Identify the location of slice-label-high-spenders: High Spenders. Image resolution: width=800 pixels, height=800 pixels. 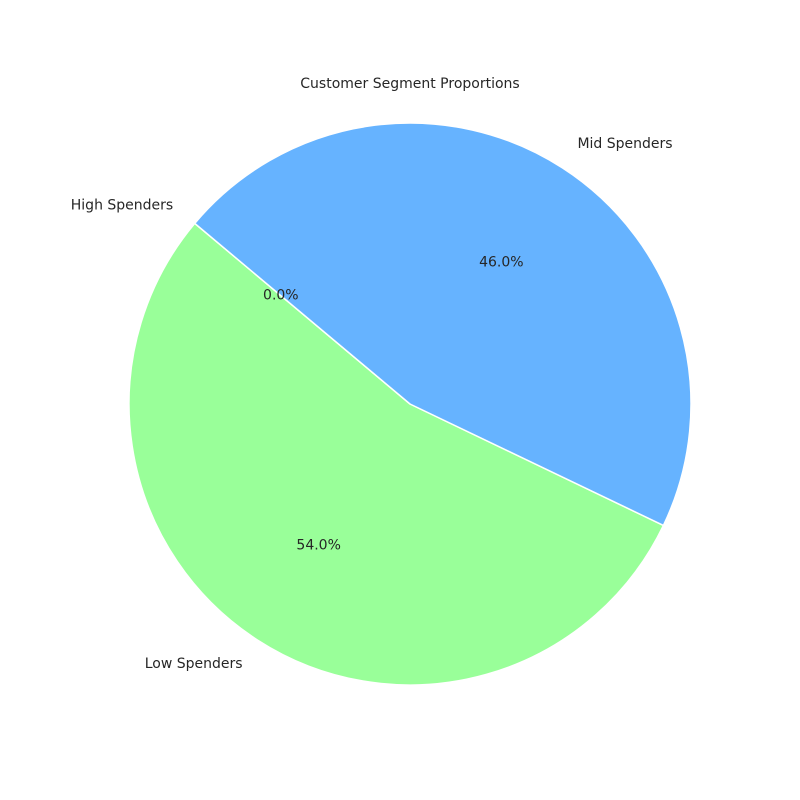
(122, 205).